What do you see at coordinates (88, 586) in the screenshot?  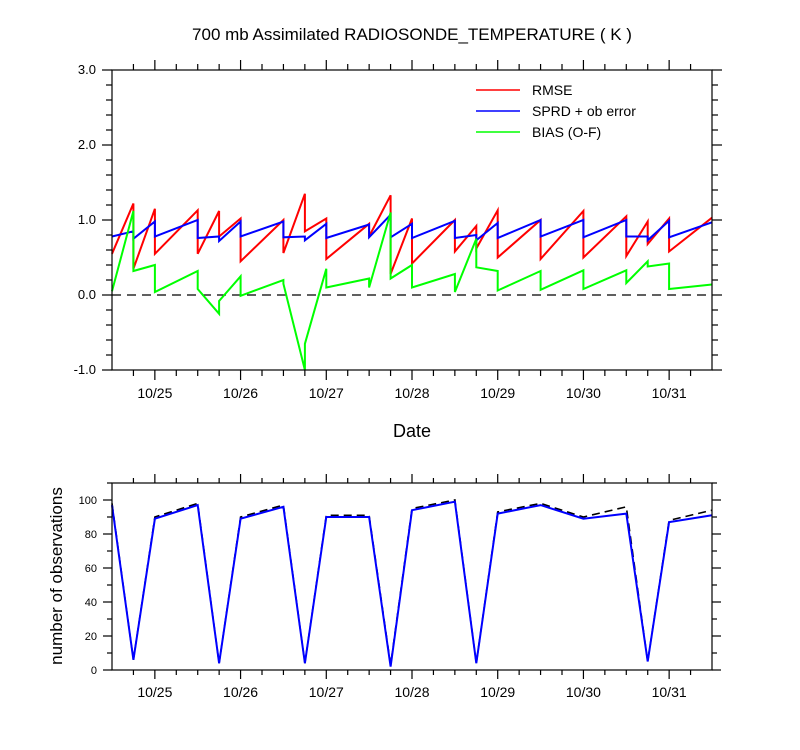 I see `bottom-y-tick-labels: 0 20 40 60 80 100` at bounding box center [88, 586].